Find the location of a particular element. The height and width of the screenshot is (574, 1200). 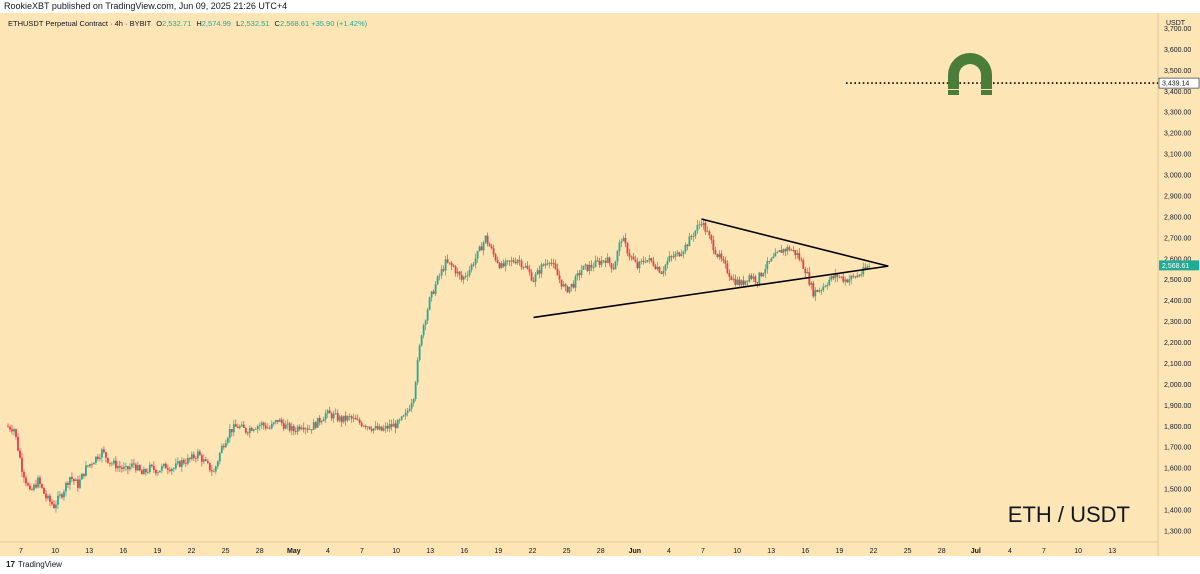

y-tick-label: 1,700.00 is located at coordinates (1177, 448).